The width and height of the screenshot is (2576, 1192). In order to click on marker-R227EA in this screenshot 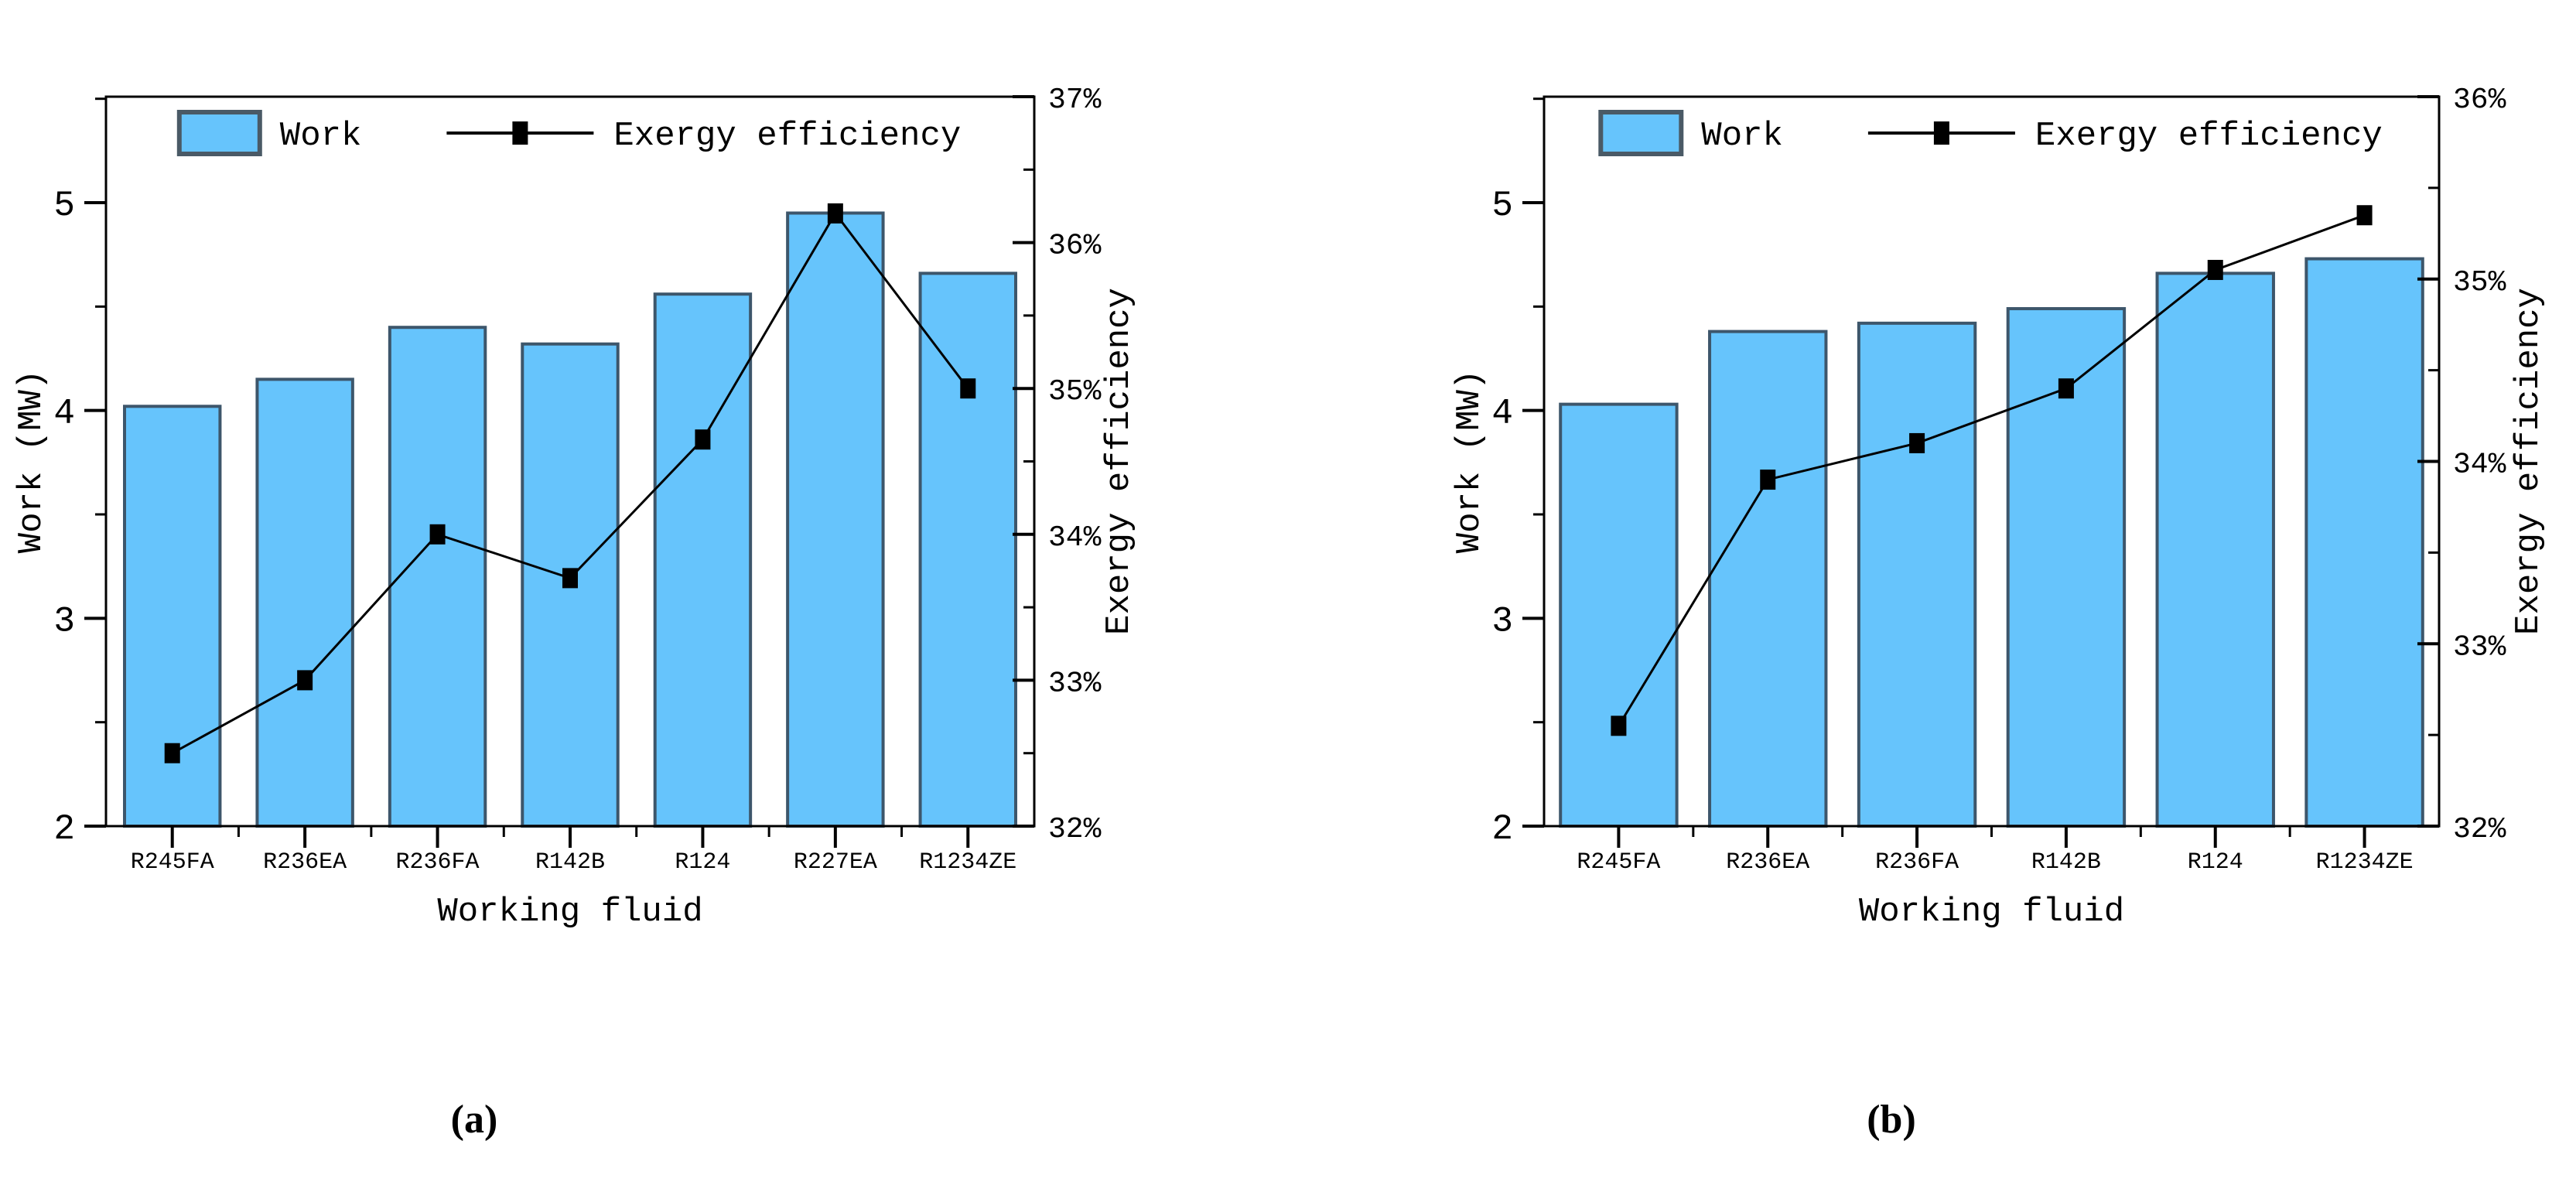, I will do `click(835, 214)`.